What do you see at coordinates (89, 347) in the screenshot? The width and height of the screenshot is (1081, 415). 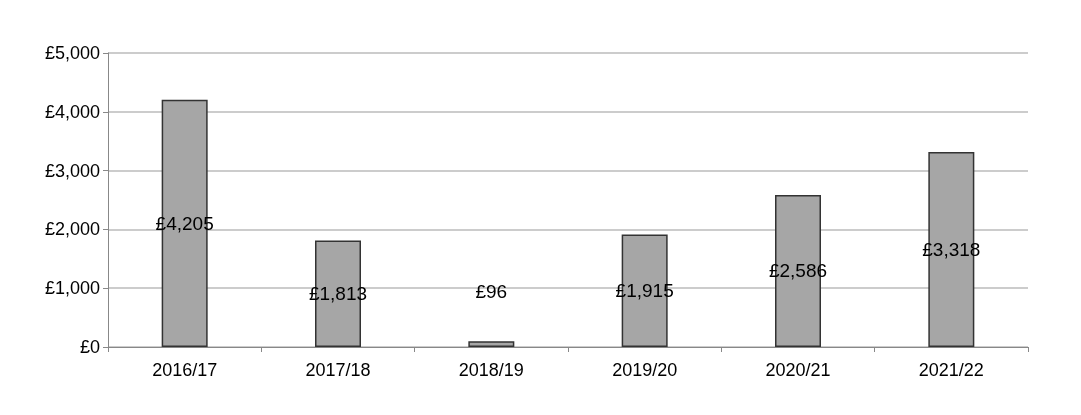 I see `y-tick-label: £0` at bounding box center [89, 347].